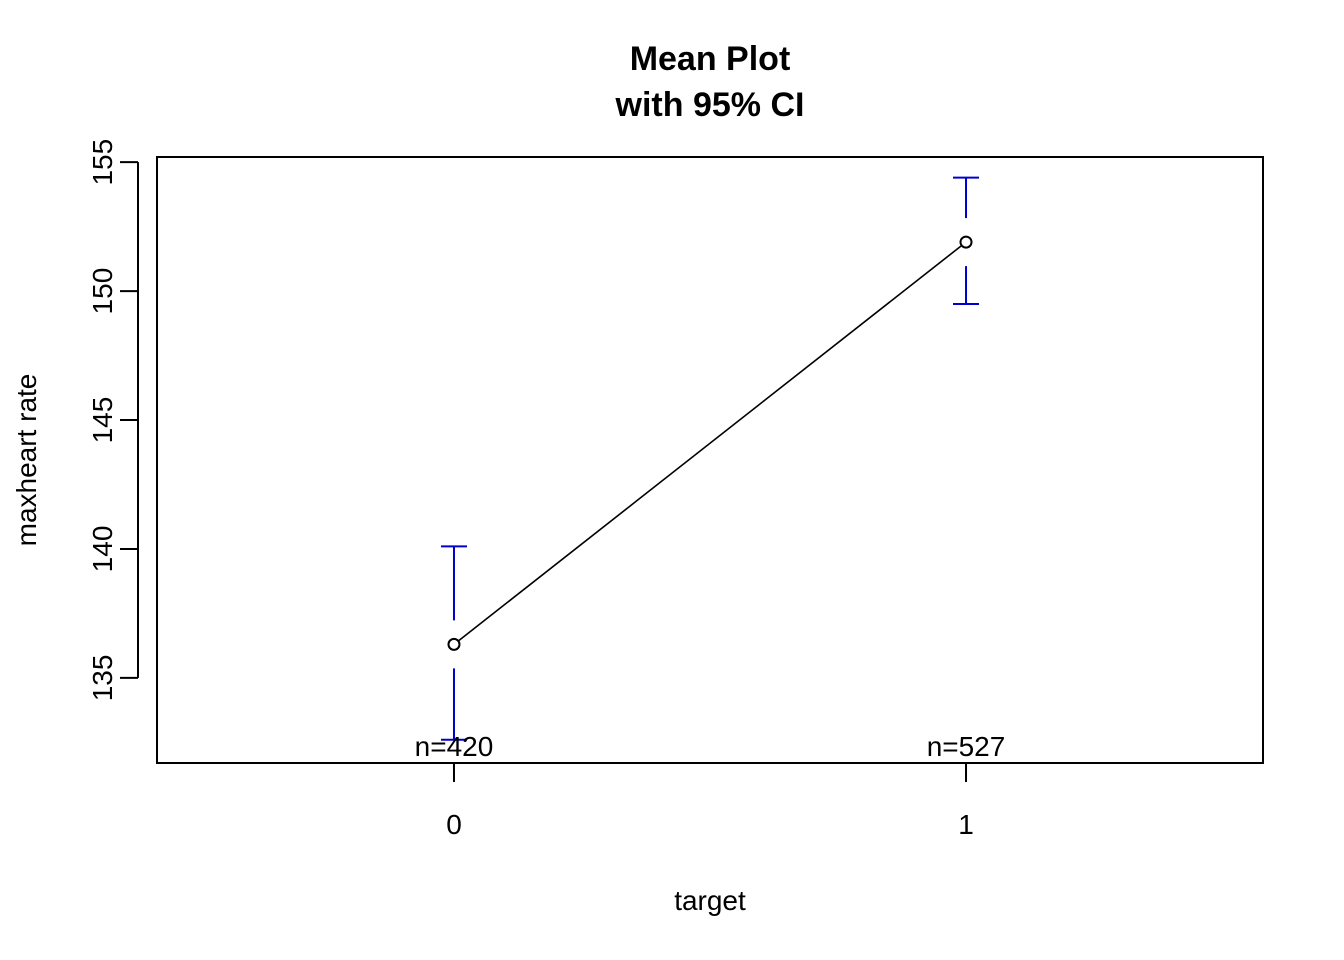 The width and height of the screenshot is (1344, 960). Describe the element at coordinates (454, 824) in the screenshot. I see `x-tick-label: 0` at that location.